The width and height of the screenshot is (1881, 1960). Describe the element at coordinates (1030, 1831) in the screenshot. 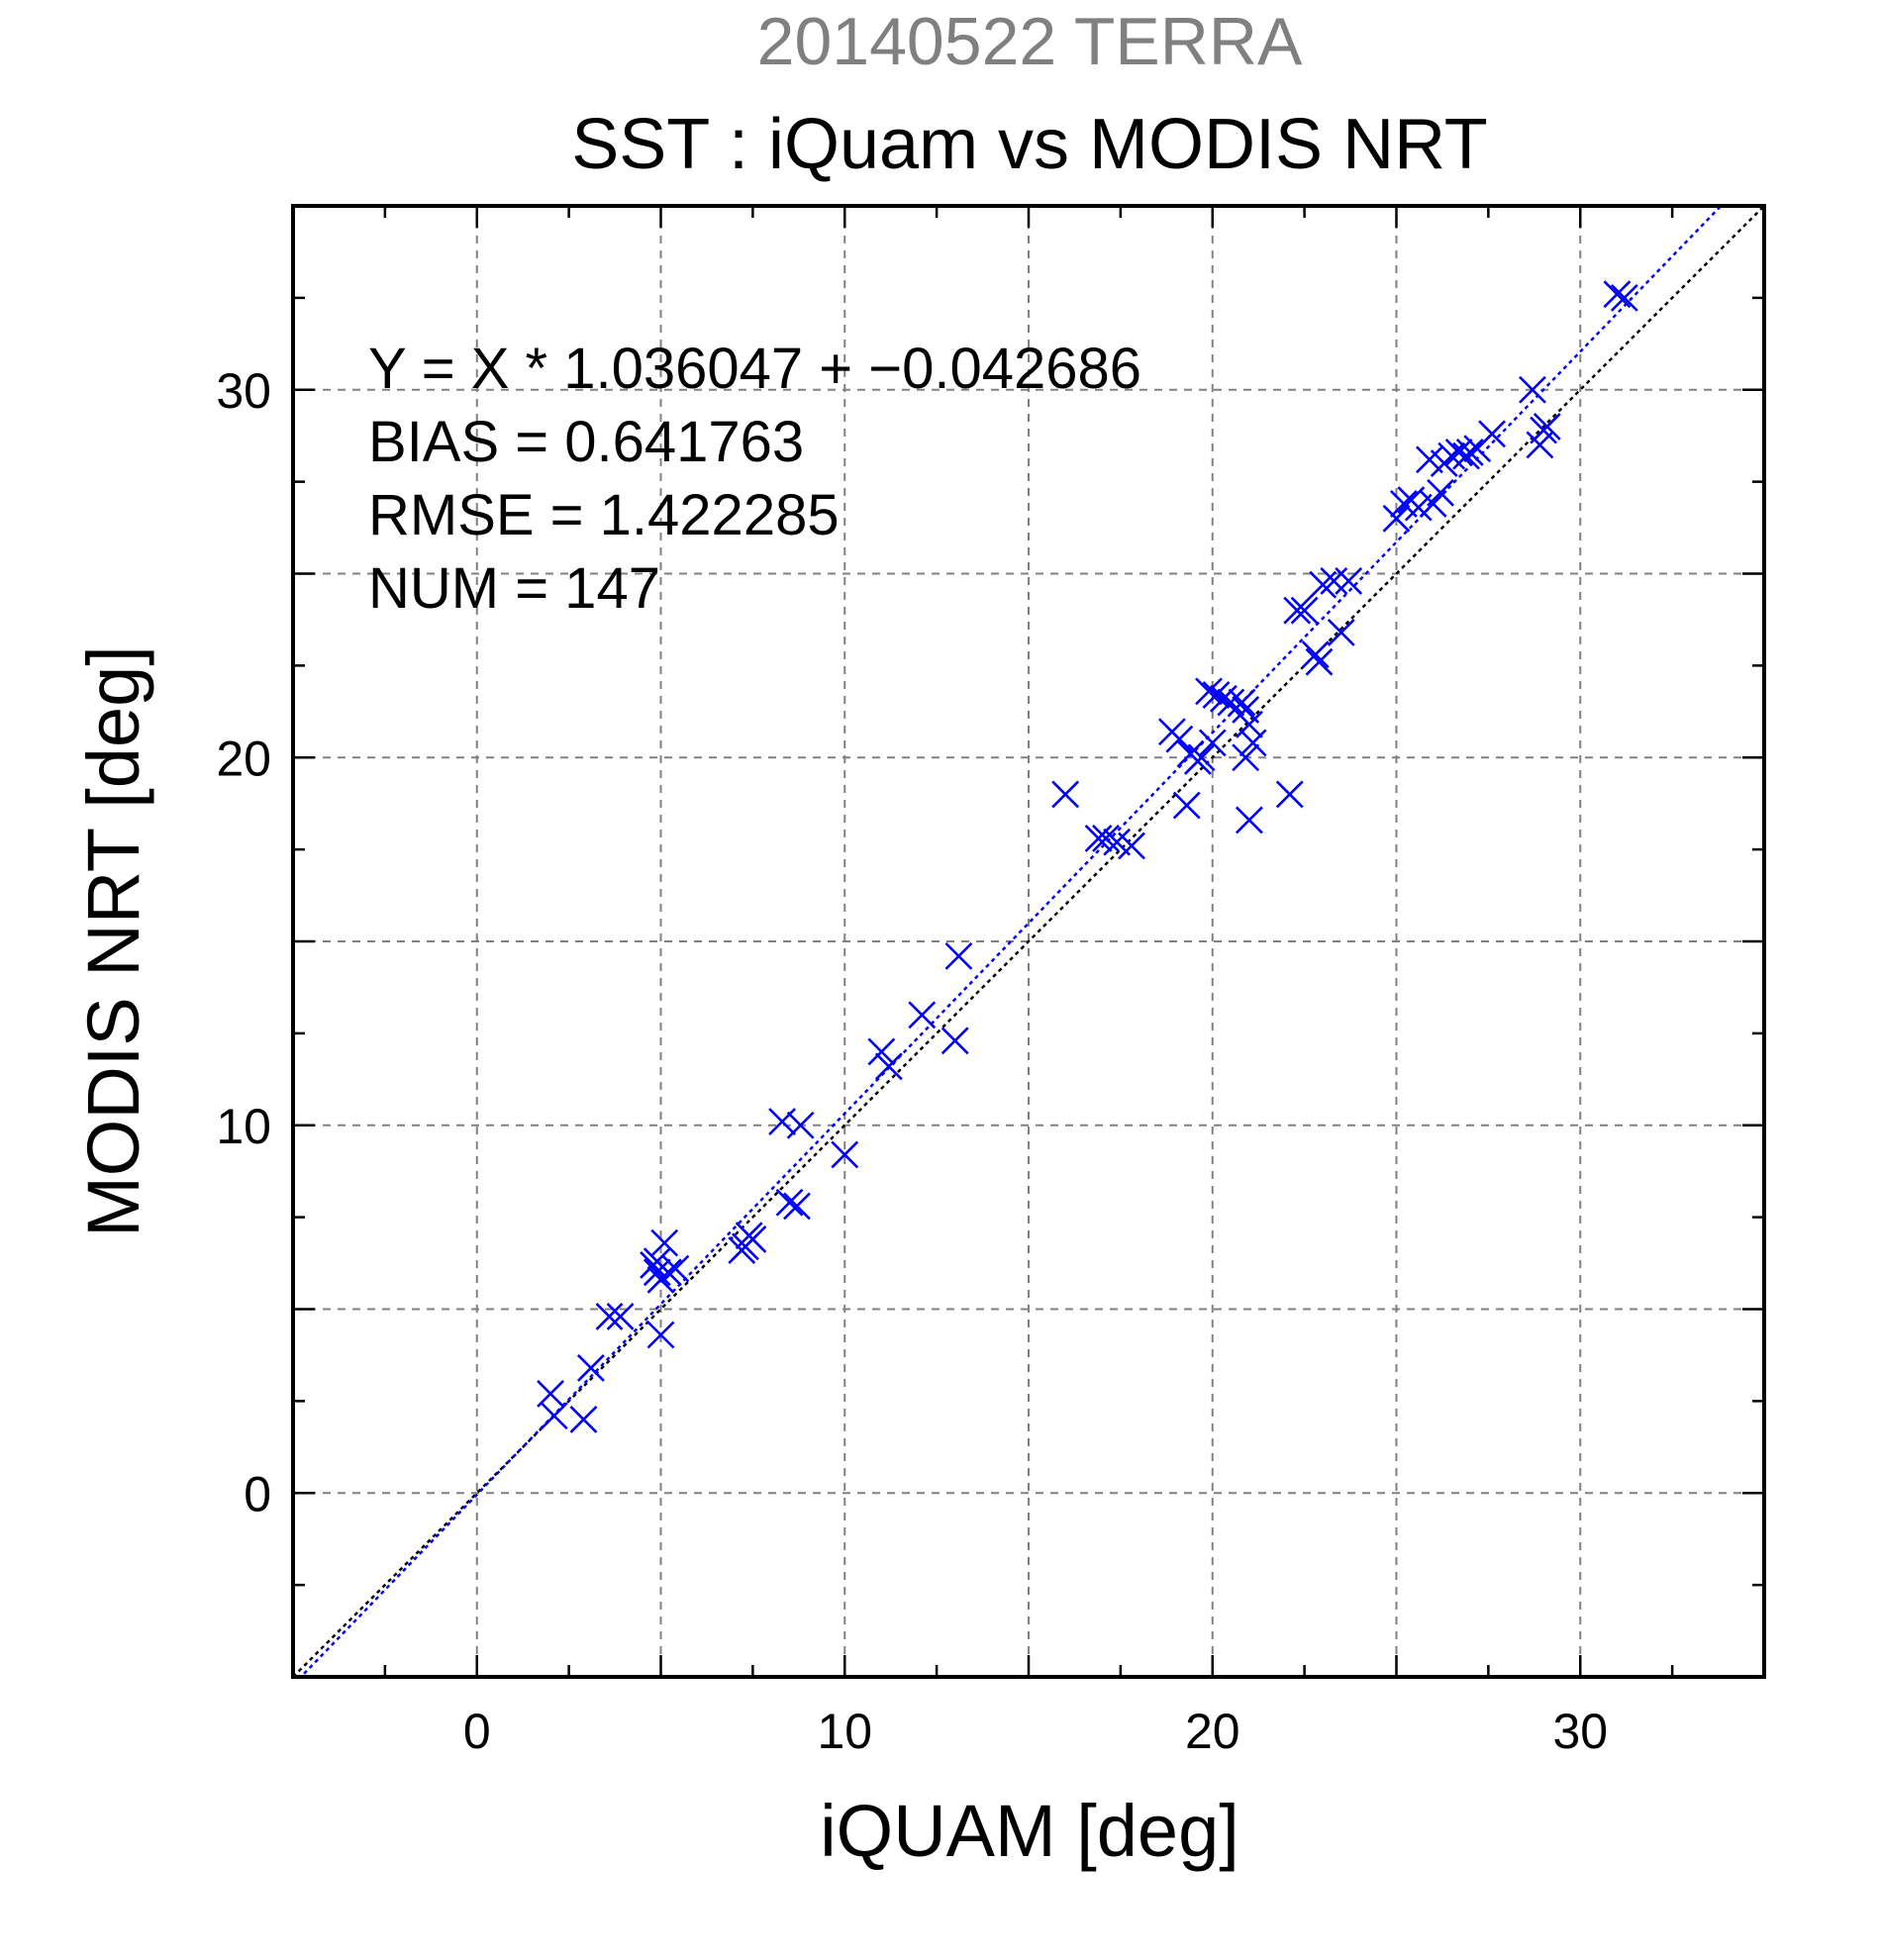

I see `x-axis-label: iQUAM [deg]` at that location.